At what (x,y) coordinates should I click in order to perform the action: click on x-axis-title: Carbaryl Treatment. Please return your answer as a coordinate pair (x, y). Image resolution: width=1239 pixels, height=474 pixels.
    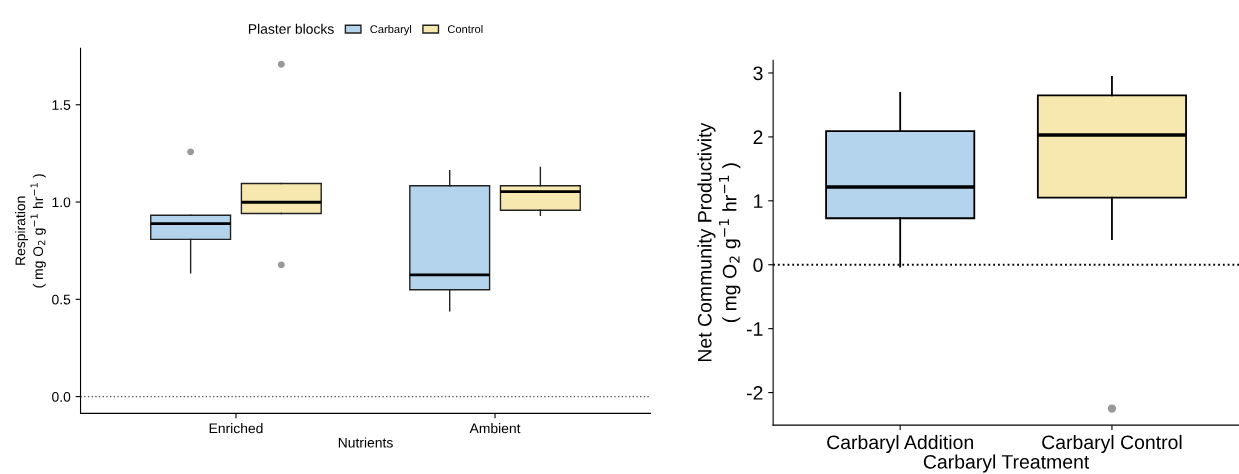
    Looking at the image, I should click on (1006, 463).